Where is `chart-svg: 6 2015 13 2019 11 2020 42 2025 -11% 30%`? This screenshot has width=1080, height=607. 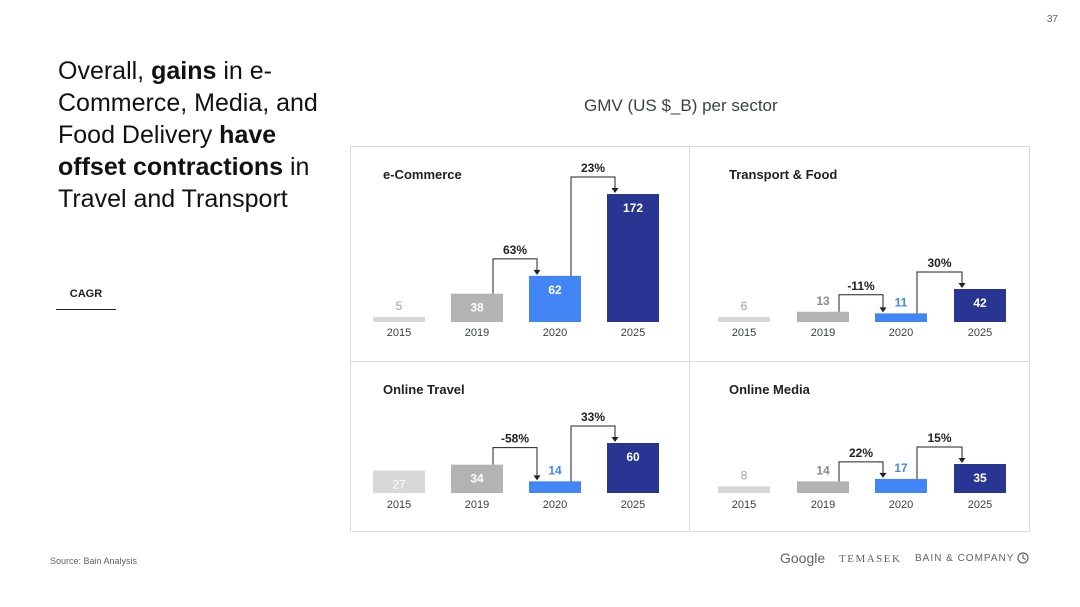 chart-svg: 6 2015 13 2019 11 2020 42 2025 -11% 30% is located at coordinates (862, 297).